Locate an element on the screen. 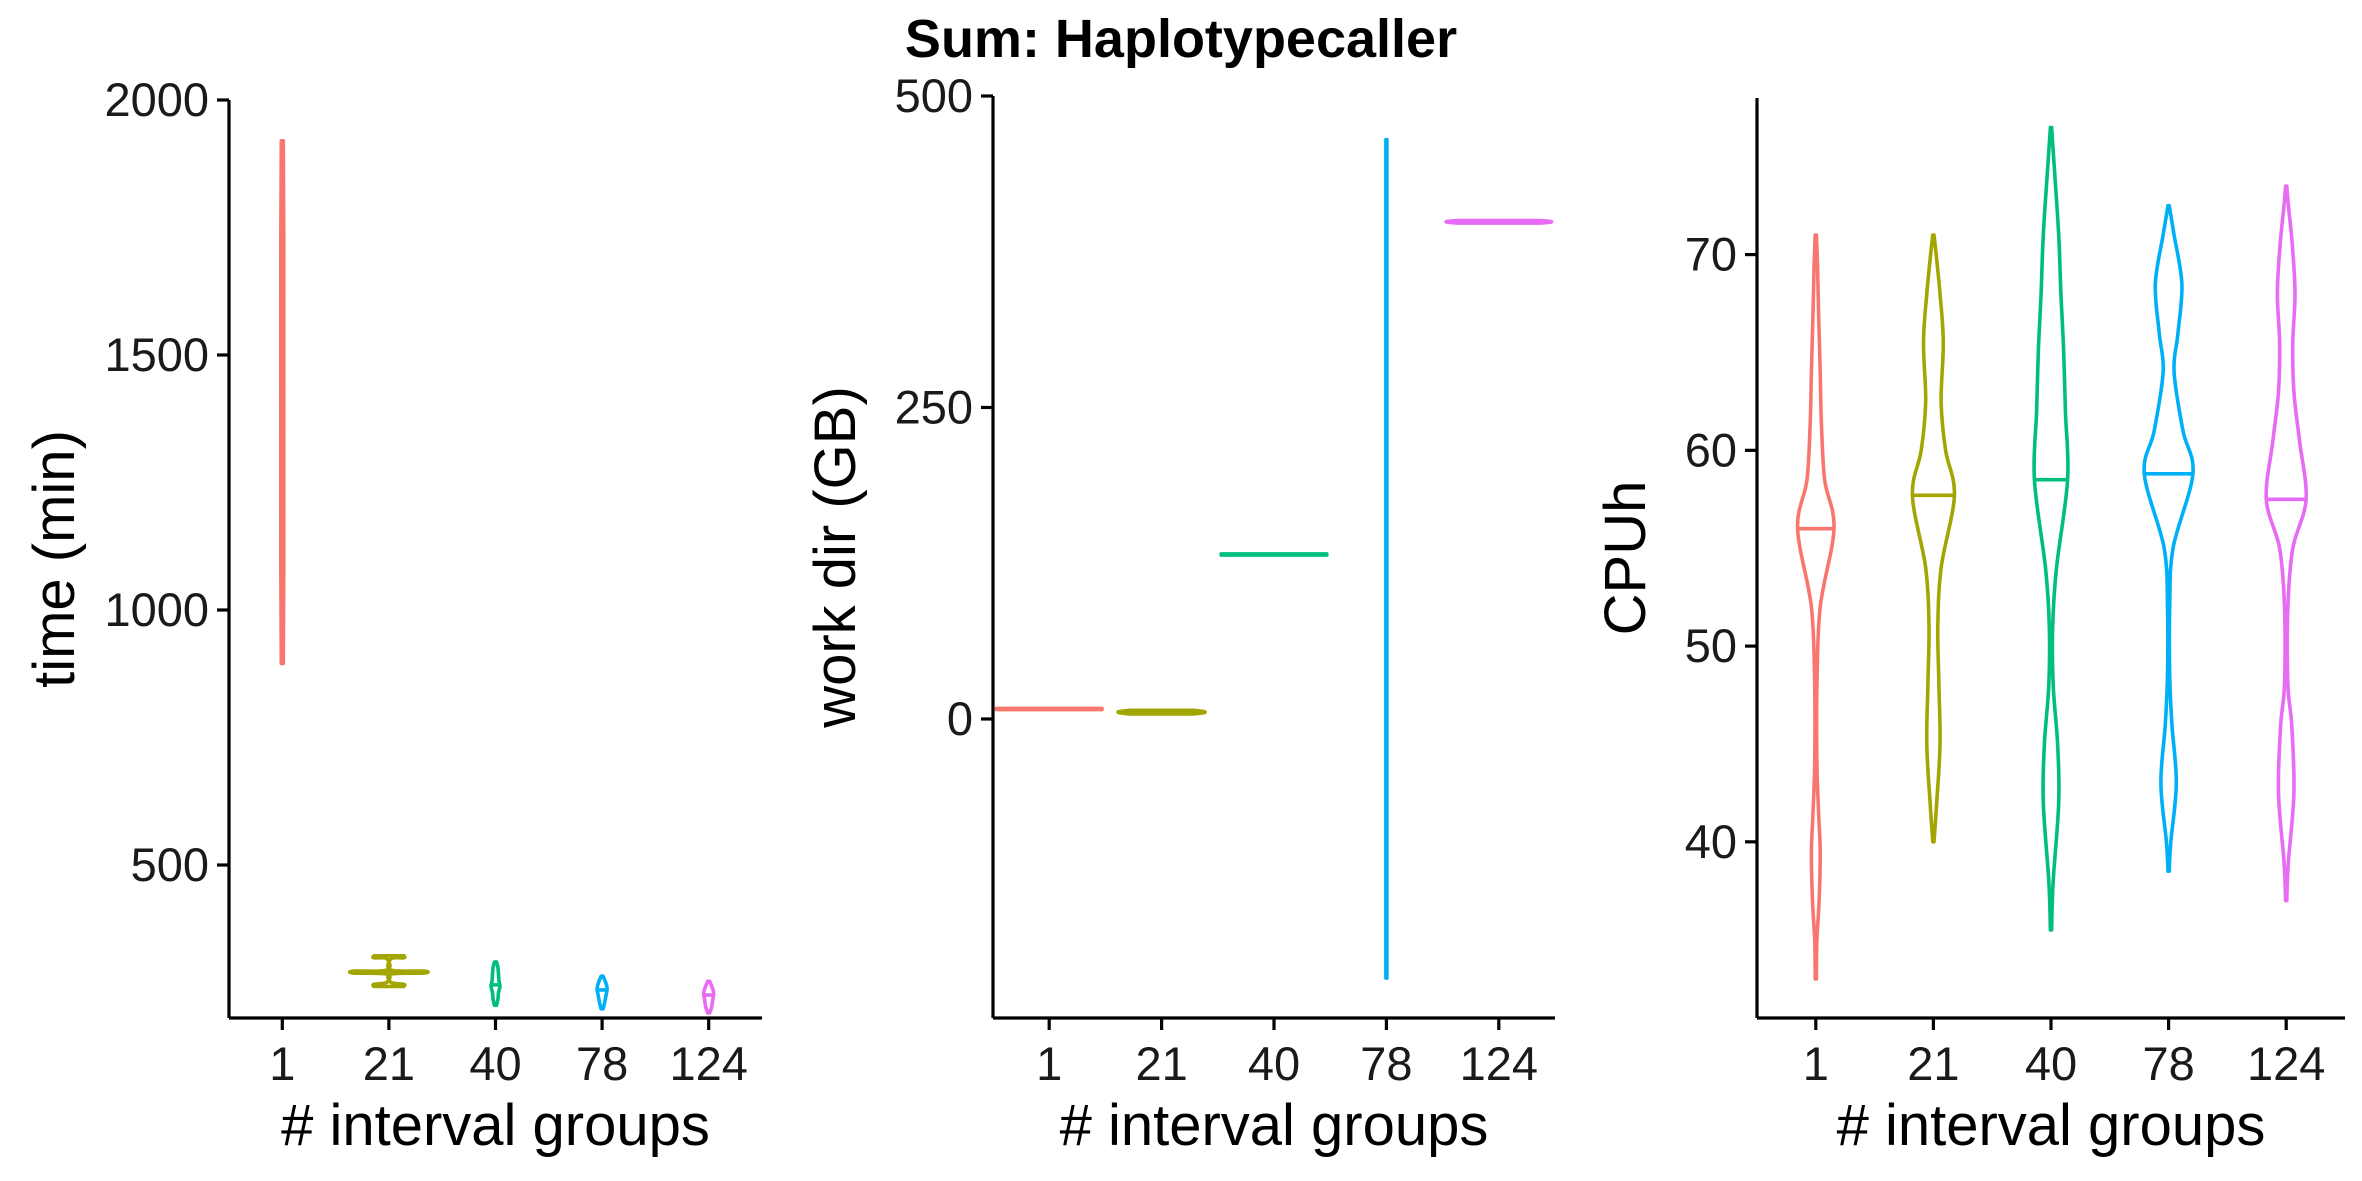  y-tick-label: 0 is located at coordinates (960, 718).